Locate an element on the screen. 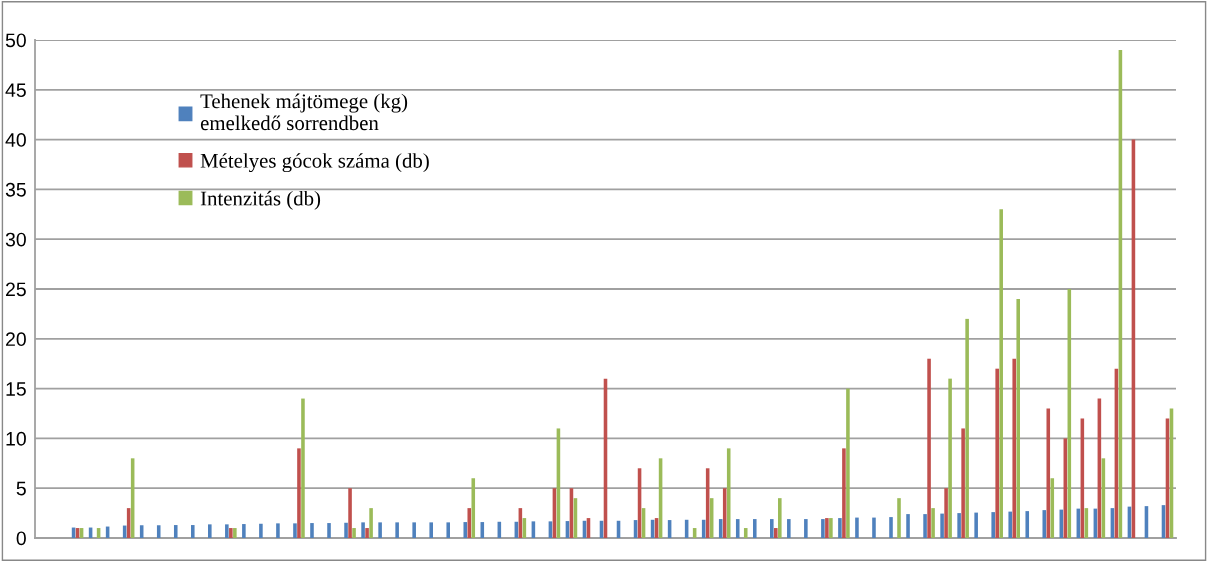 Image resolution: width=1208 pixels, height=562 pixels. y-tick-label: 15 is located at coordinates (16, 389).